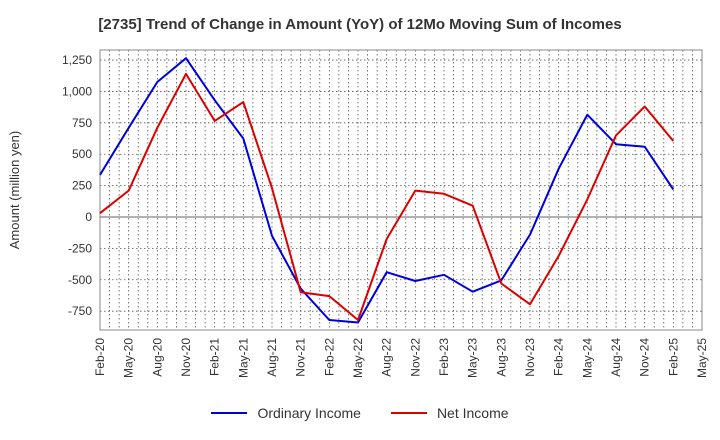 The height and width of the screenshot is (440, 720). What do you see at coordinates (243, 358) in the screenshot?
I see `x-tick-label: May-21` at bounding box center [243, 358].